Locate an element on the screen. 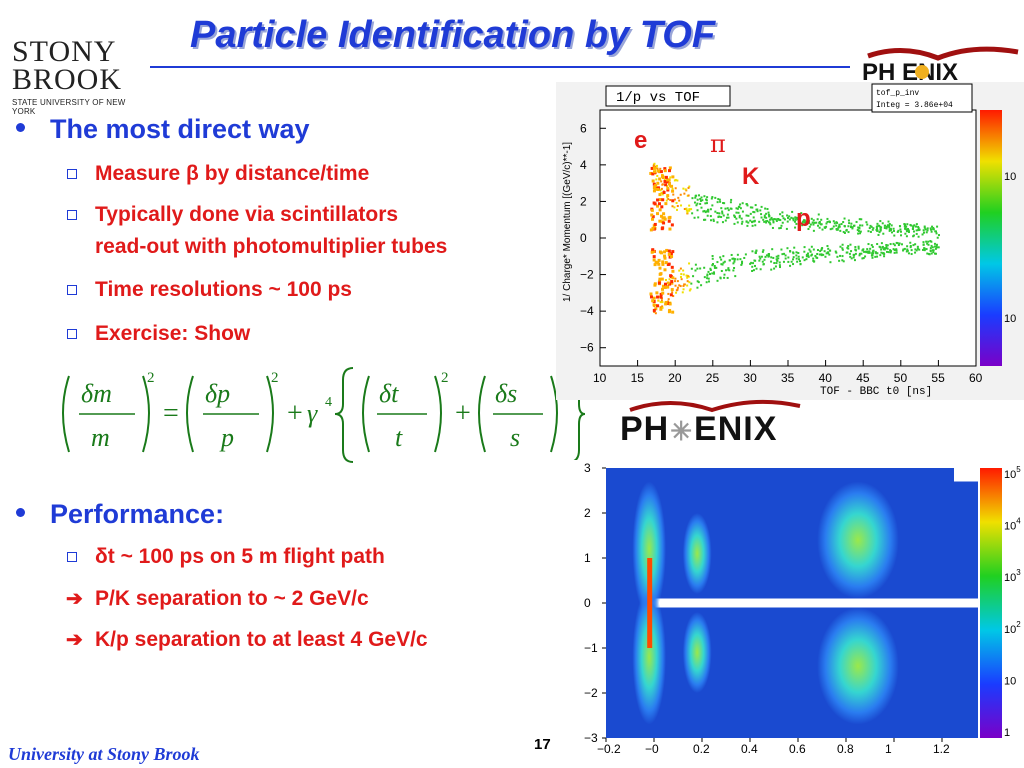  logo-line1: STONY is located at coordinates (64, 51).